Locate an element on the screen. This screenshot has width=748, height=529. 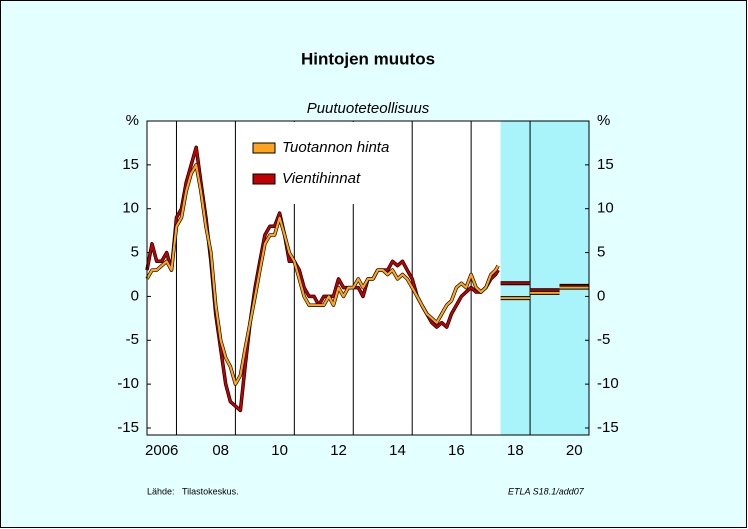
source-label: Lähde: is located at coordinates (161, 491).